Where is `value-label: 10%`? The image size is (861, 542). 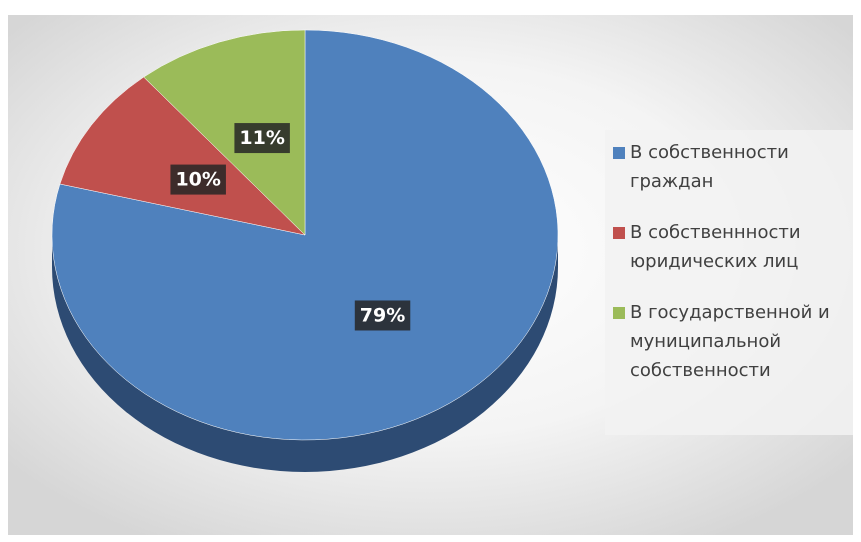 value-label: 10% is located at coordinates (197, 180).